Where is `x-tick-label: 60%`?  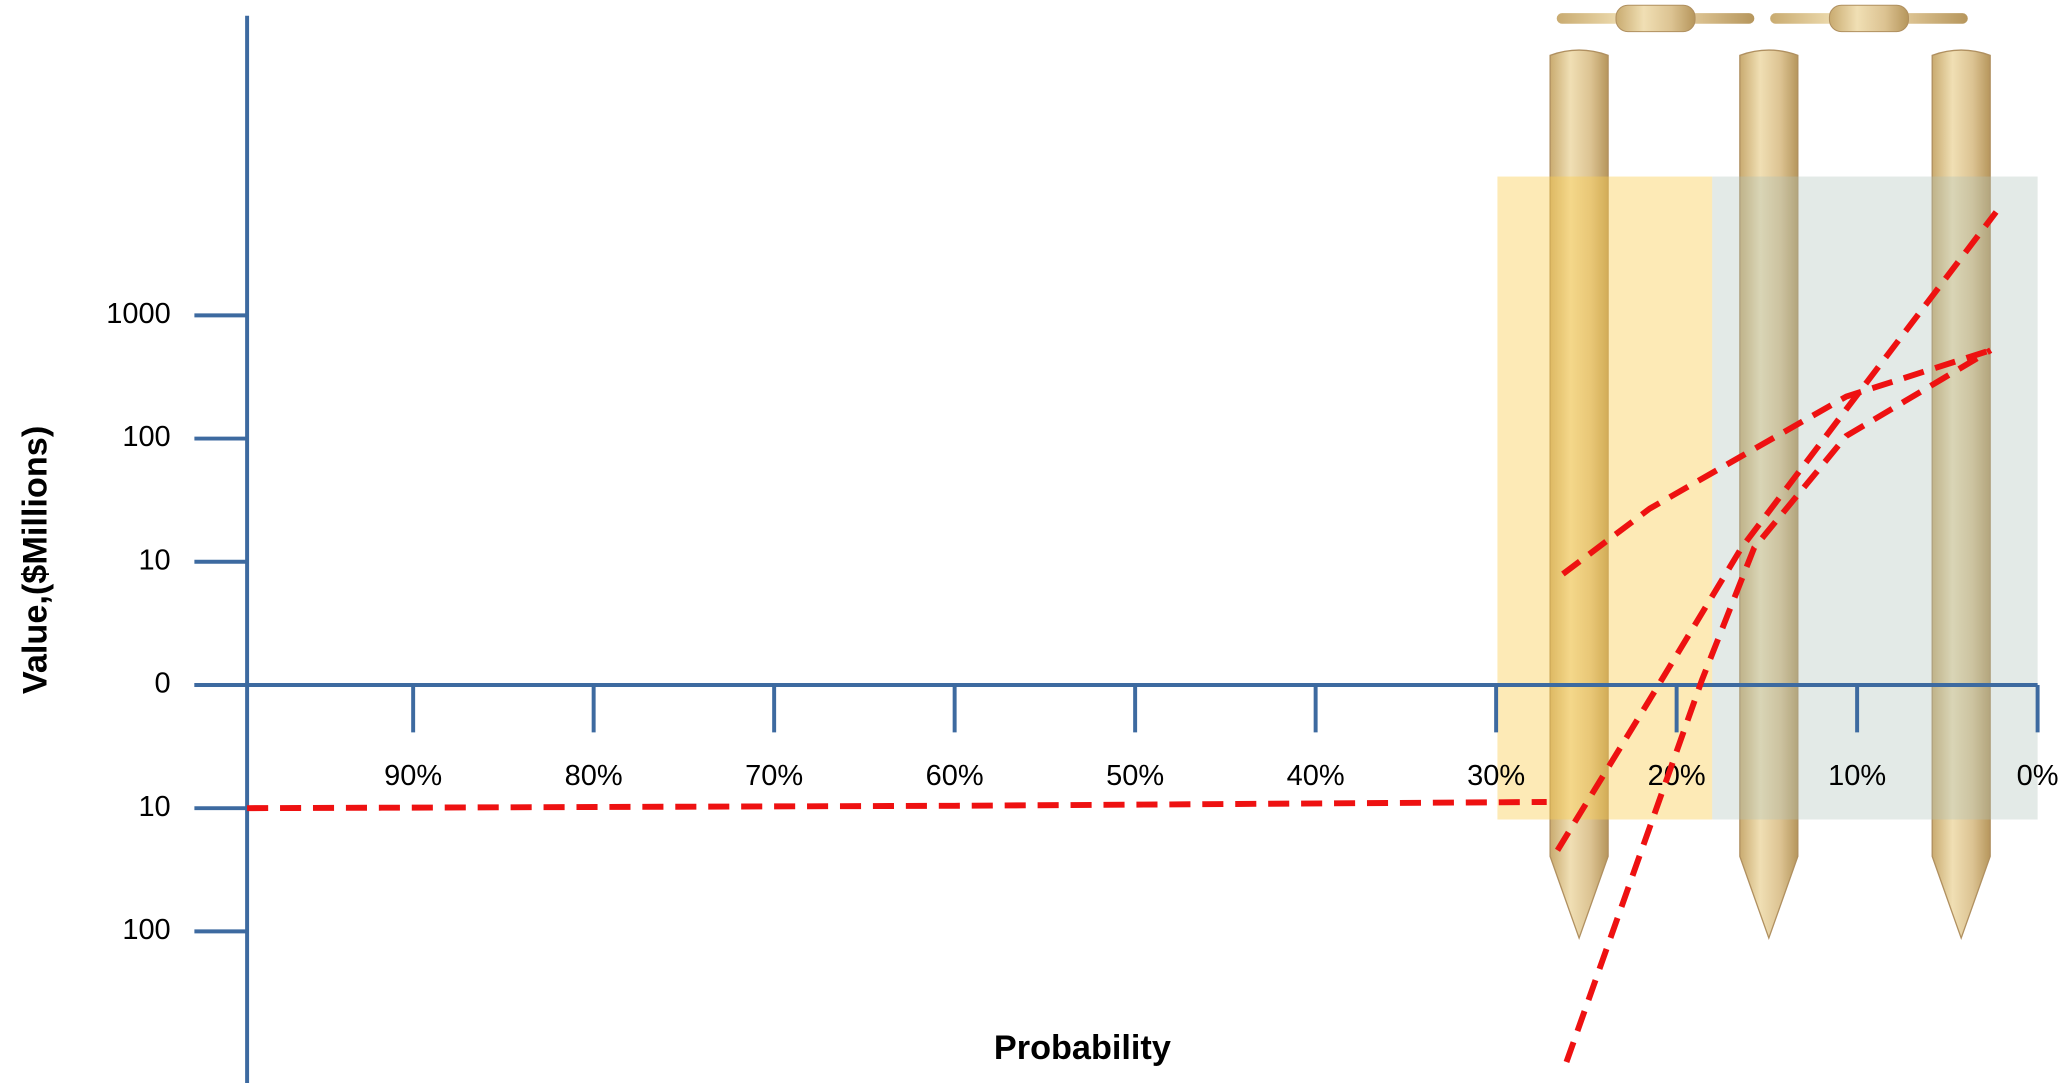 x-tick-label: 60% is located at coordinates (955, 776).